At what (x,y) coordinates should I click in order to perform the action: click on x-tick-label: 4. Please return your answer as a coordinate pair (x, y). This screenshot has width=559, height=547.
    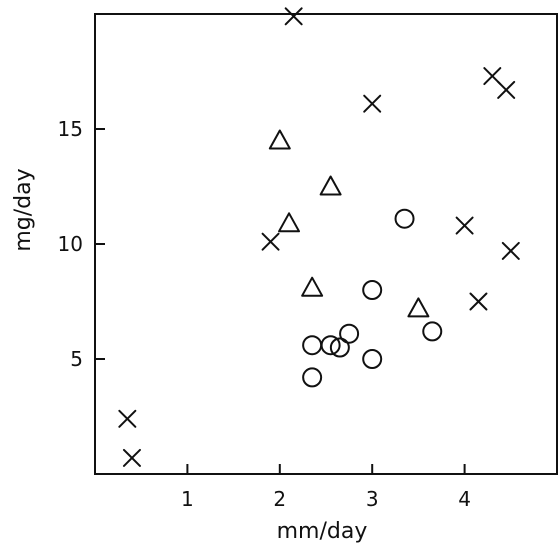
    Looking at the image, I should click on (464, 499).